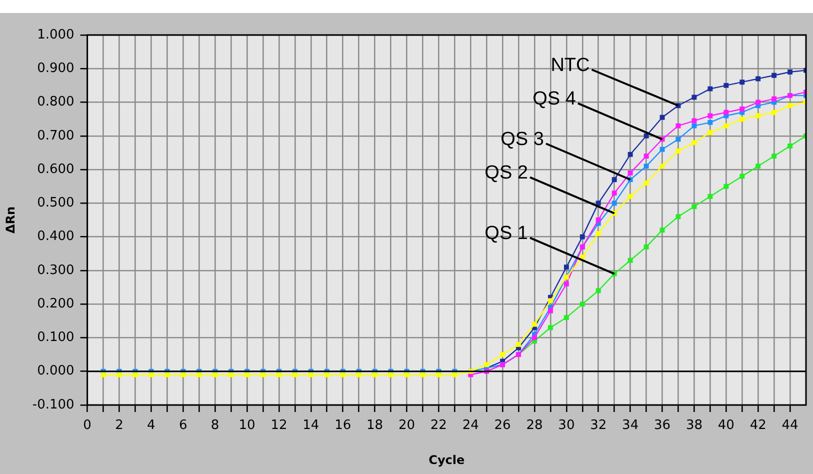  What do you see at coordinates (662, 426) in the screenshot?
I see `x-tick-label: 36` at bounding box center [662, 426].